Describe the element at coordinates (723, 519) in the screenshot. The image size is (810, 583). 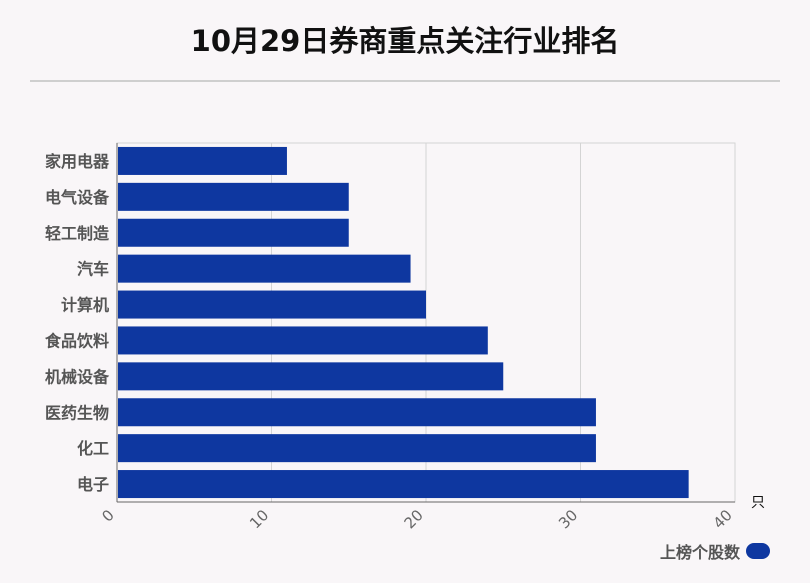
I see `x-tick-label: 40` at that location.